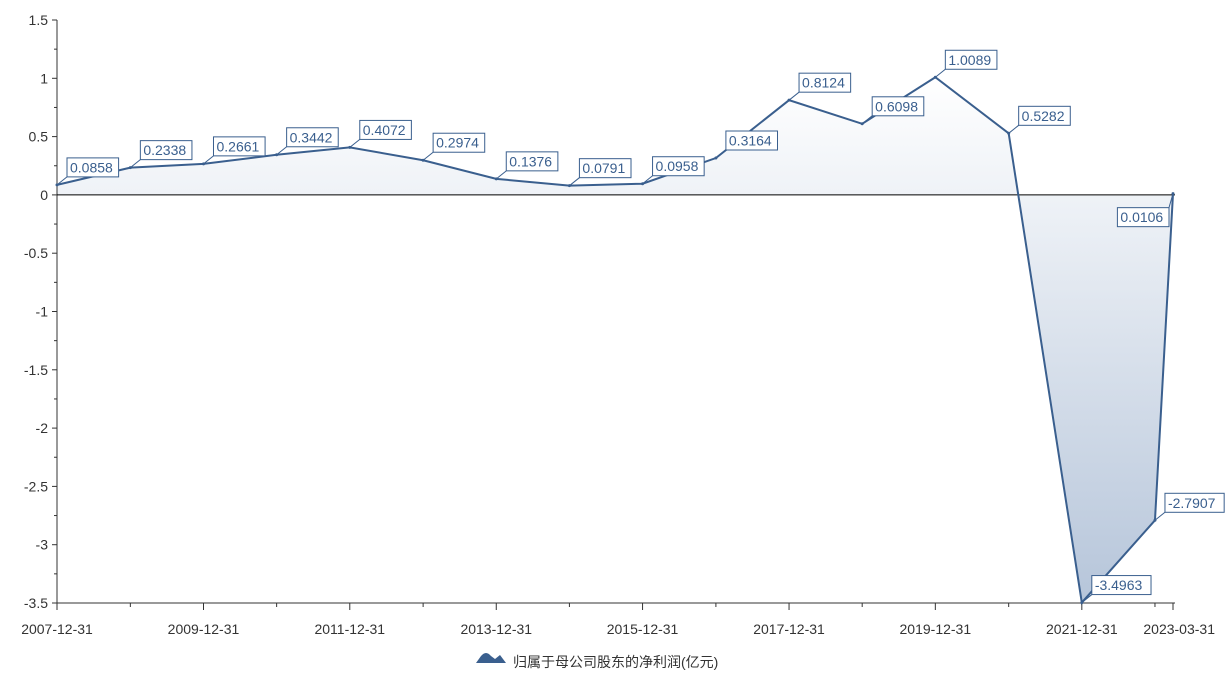 This screenshot has width=1231, height=681. I want to click on y-tick-label: 1, so click(44, 78).